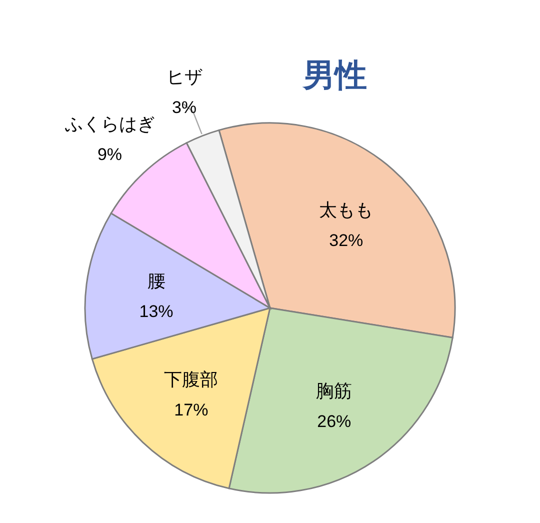 The image size is (540, 523). I want to click on slice-label: ヒザ, so click(184, 77).